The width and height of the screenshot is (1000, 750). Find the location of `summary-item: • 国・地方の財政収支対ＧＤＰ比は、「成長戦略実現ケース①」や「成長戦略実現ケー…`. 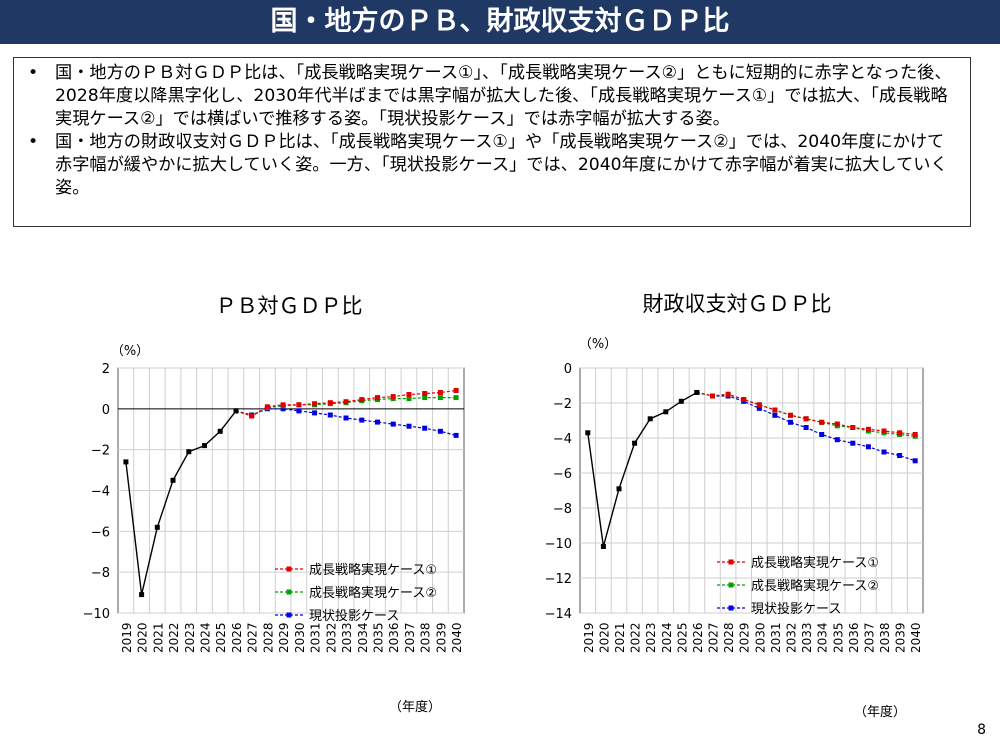

summary-item: • 国・地方の財政収支対ＧＤＰ比は、「成長戦略実現ケース①」や「成長戦略実現ケー… is located at coordinates (491, 165).